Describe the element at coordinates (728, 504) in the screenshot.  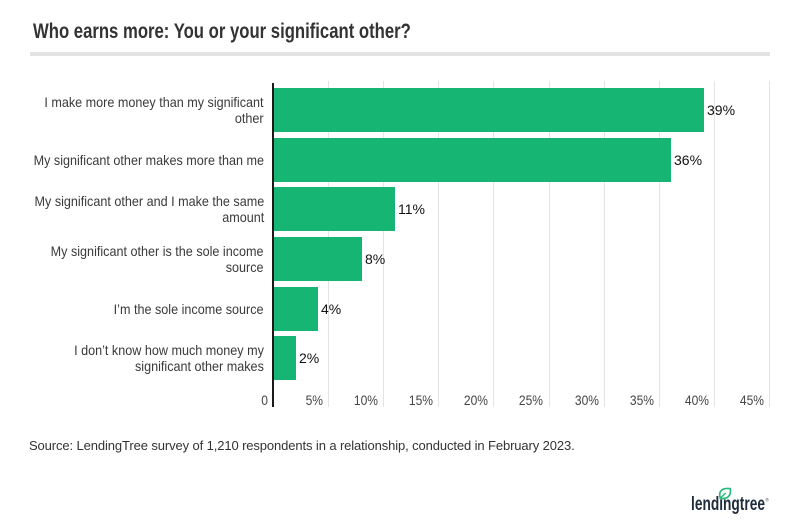
I see `svg-text: lendingtree` at that location.